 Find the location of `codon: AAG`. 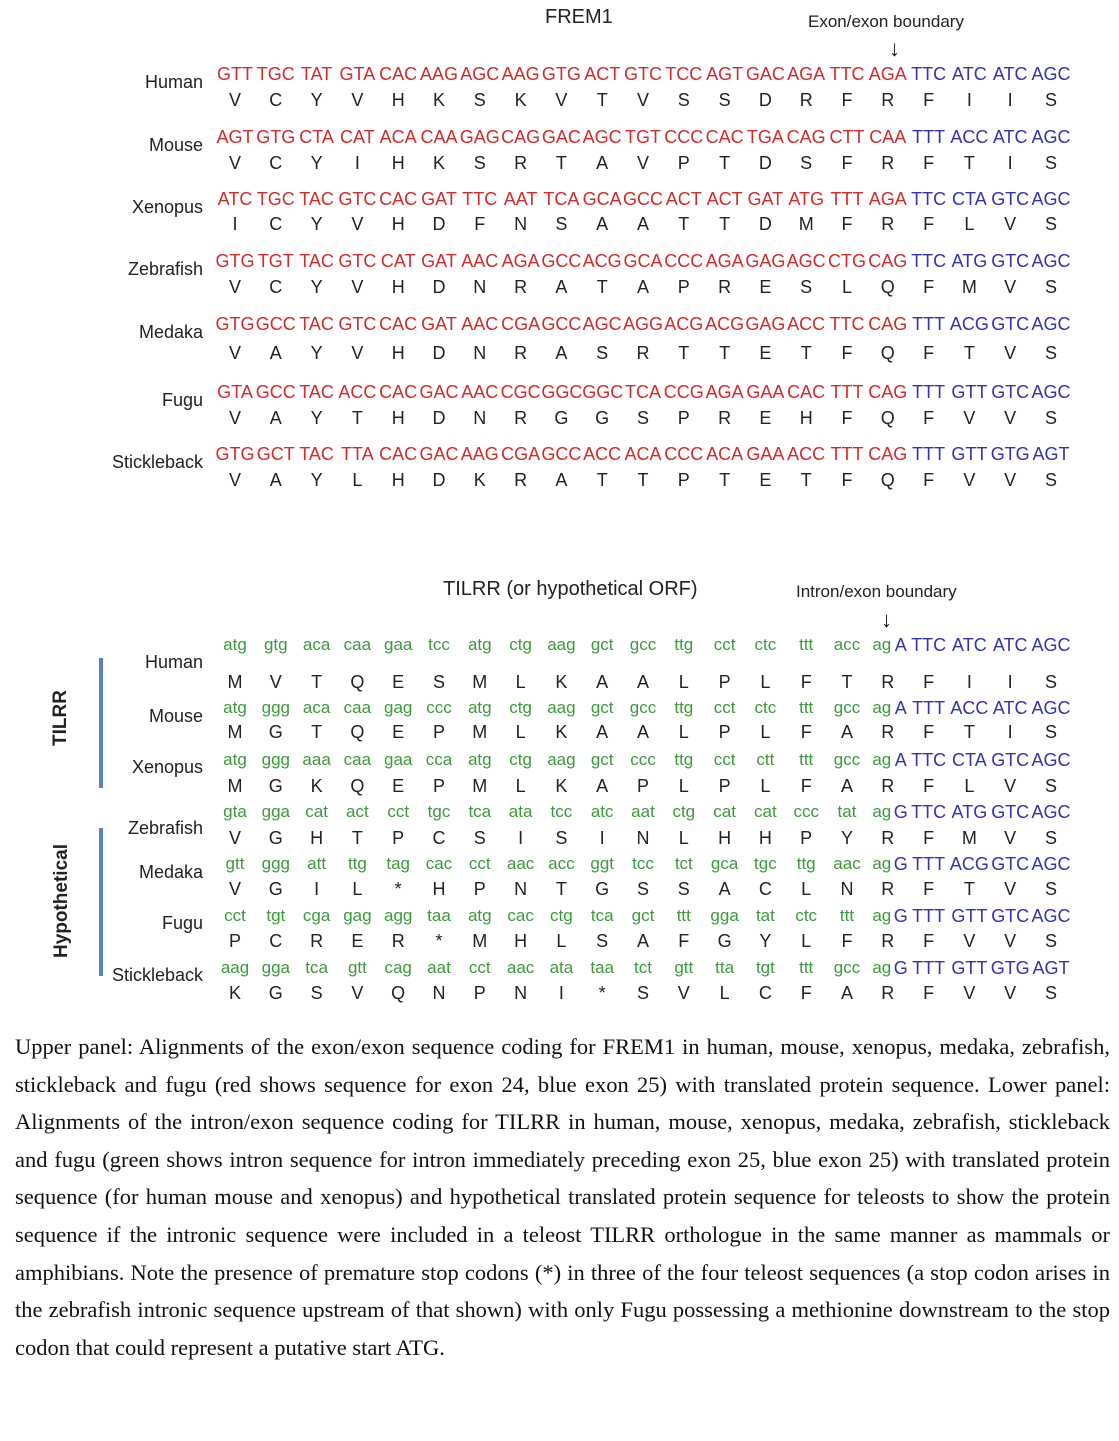

codon: AAG is located at coordinates (479, 454).